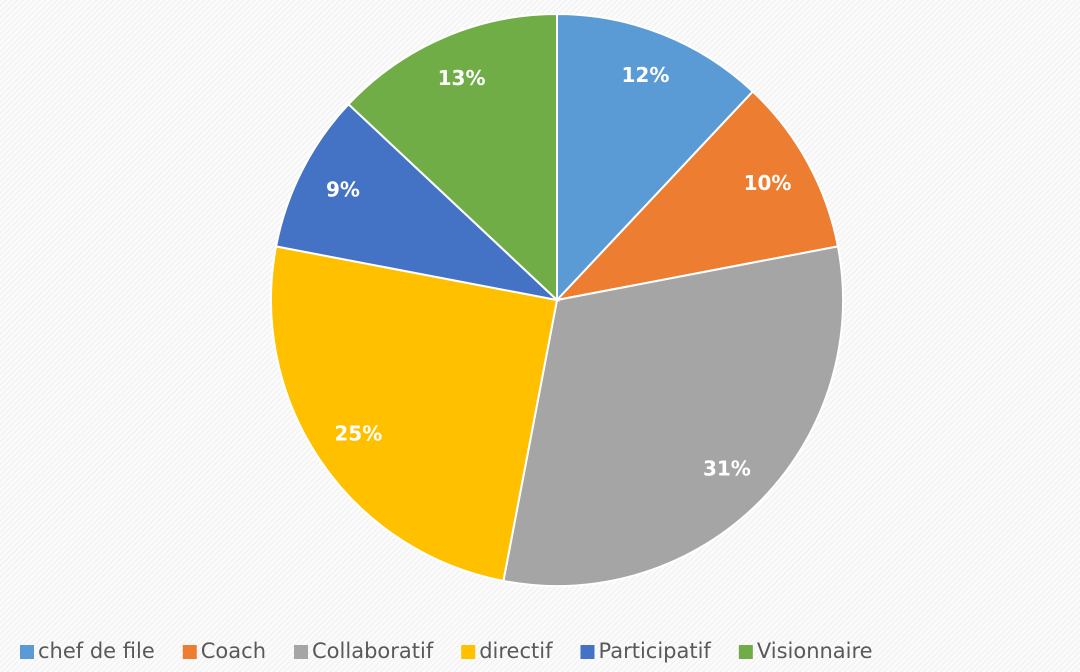  Describe the element at coordinates (96, 651) in the screenshot. I see `legend-label: chef de file` at that location.